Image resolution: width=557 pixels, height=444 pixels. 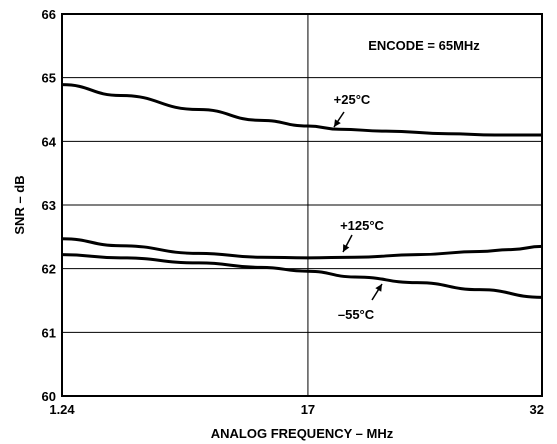 I want to click on label-plus-25c: +25°C, so click(x=352, y=99).